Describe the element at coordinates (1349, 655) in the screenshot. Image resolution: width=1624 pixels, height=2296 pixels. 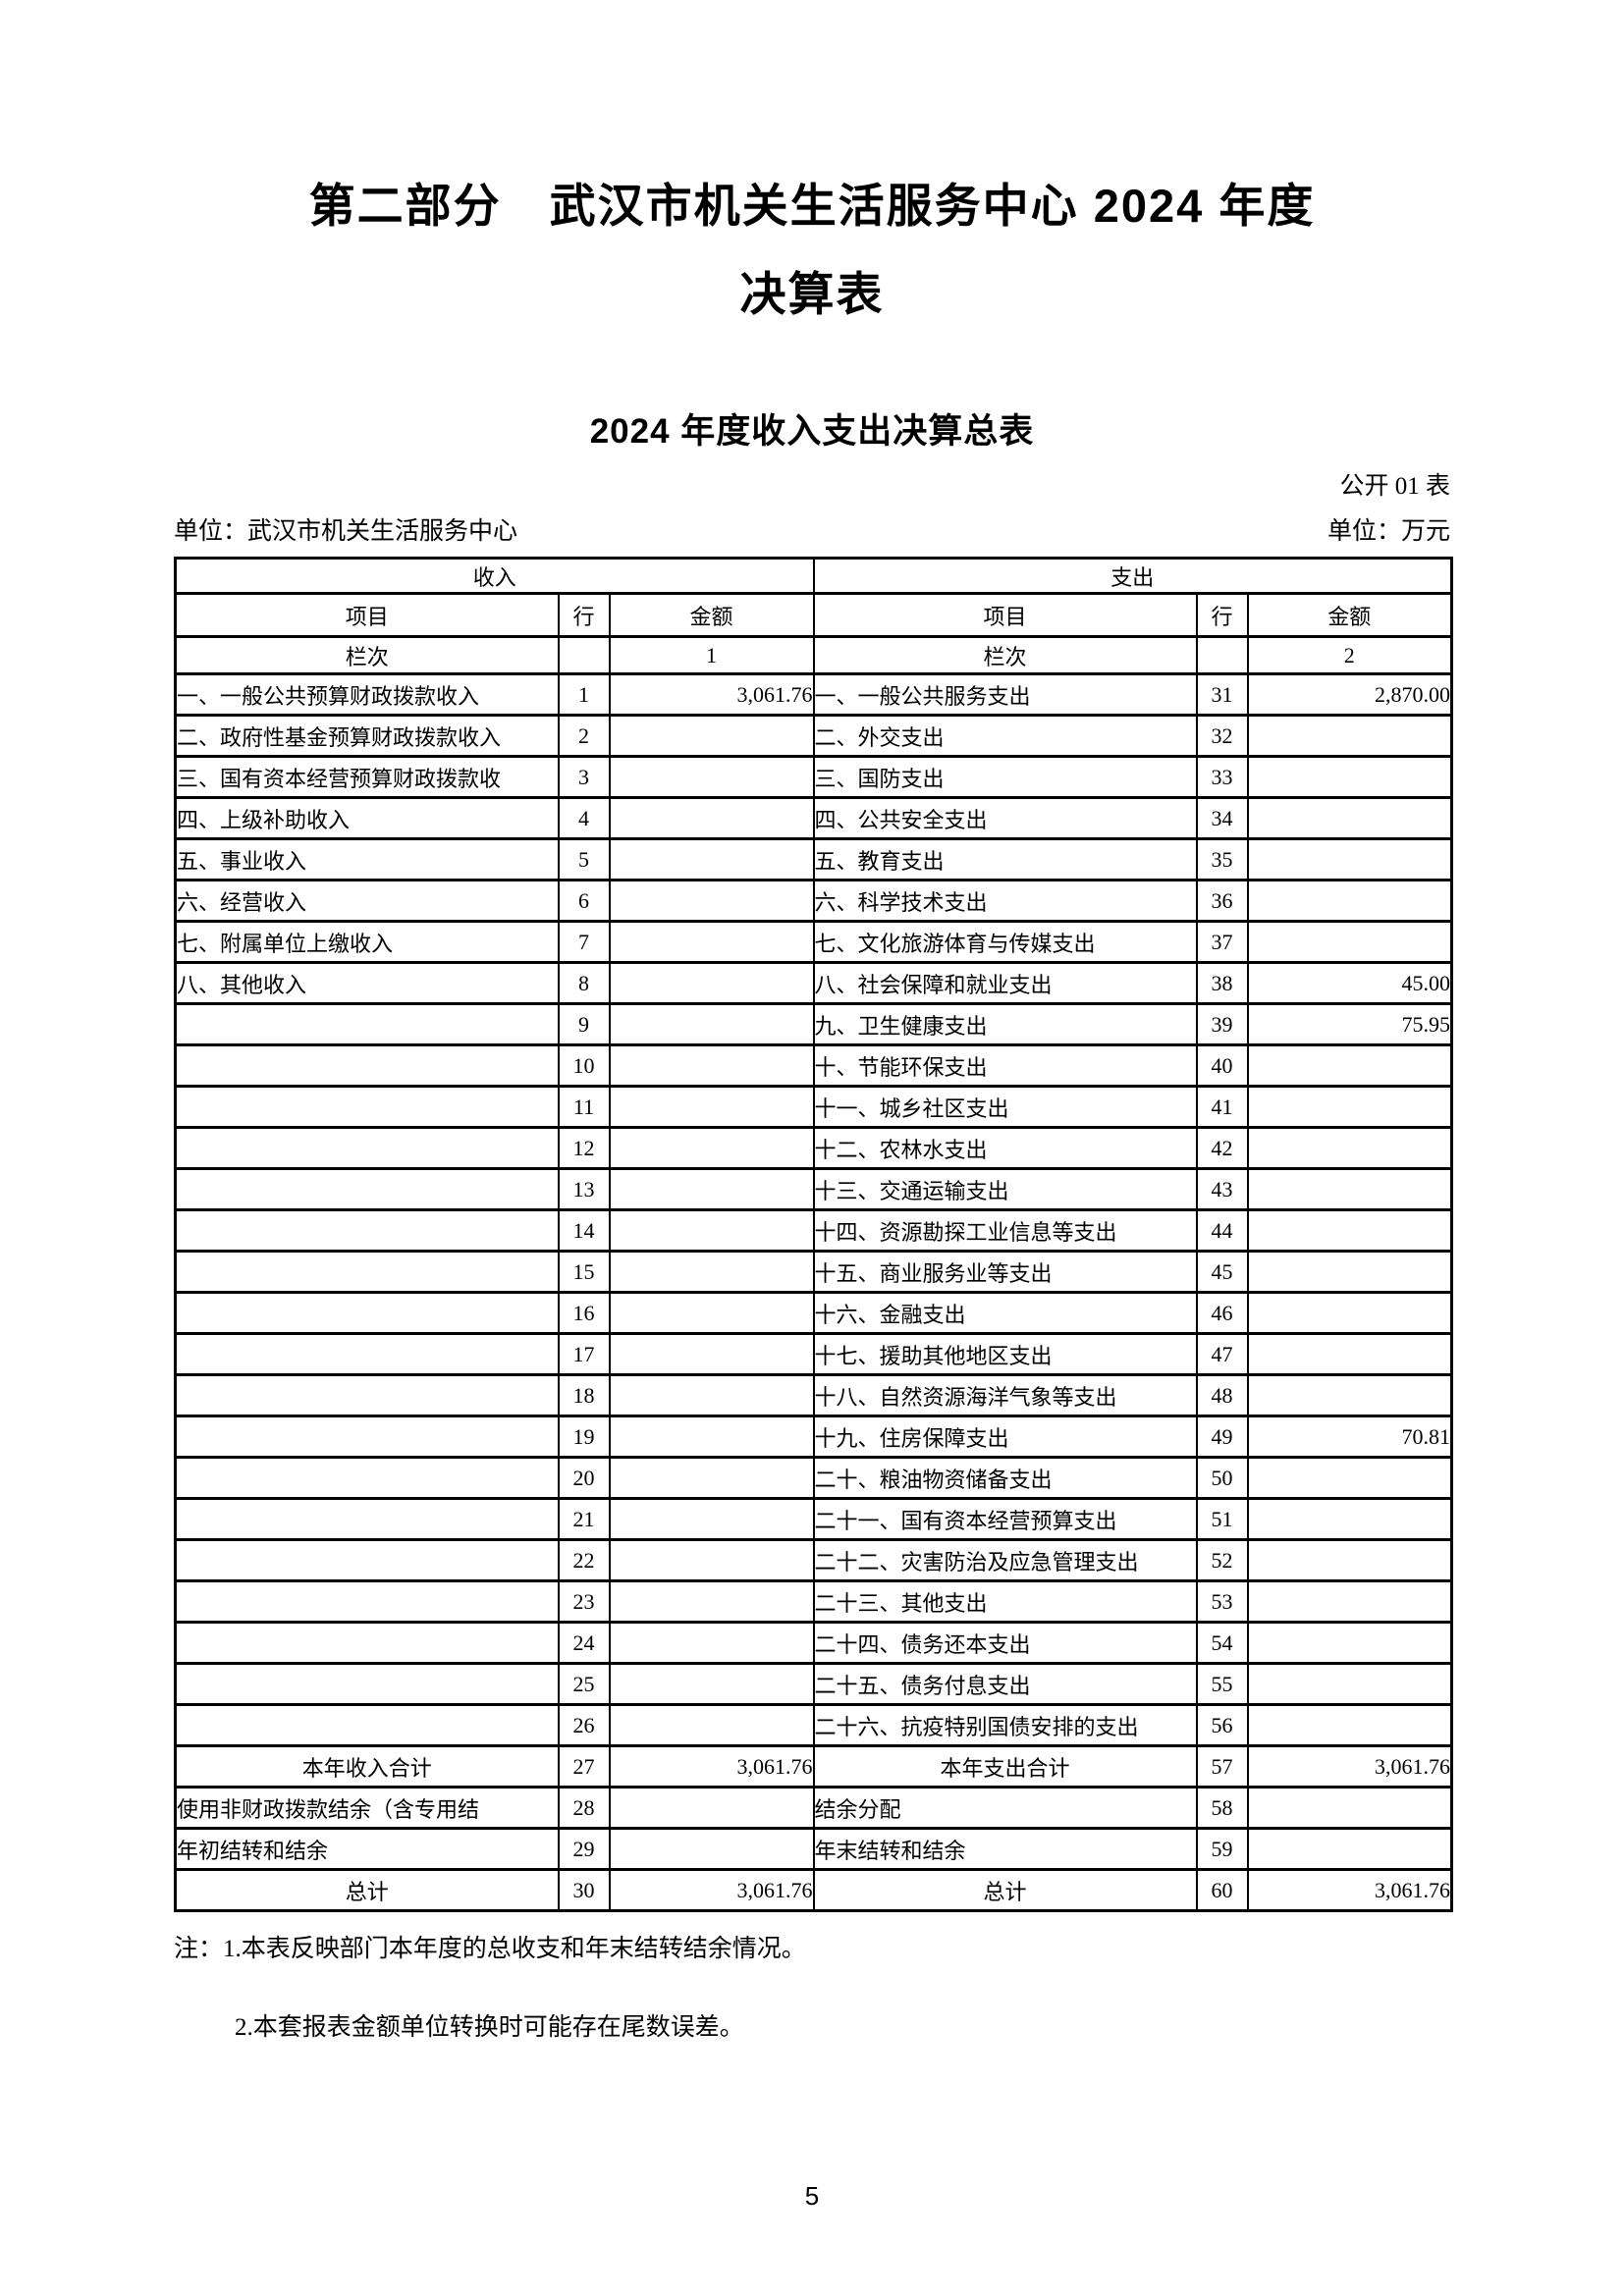
I see `expense-column-index-cell: 2` at that location.